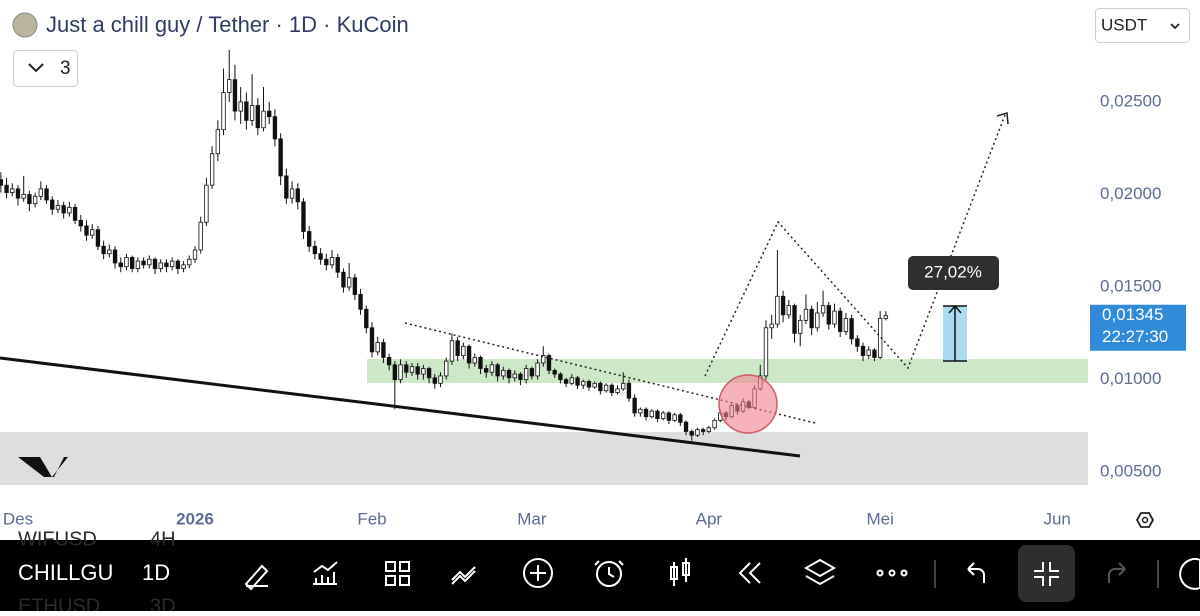 This screenshot has width=1200, height=616. I want to click on tv-logo, so click(43, 467).